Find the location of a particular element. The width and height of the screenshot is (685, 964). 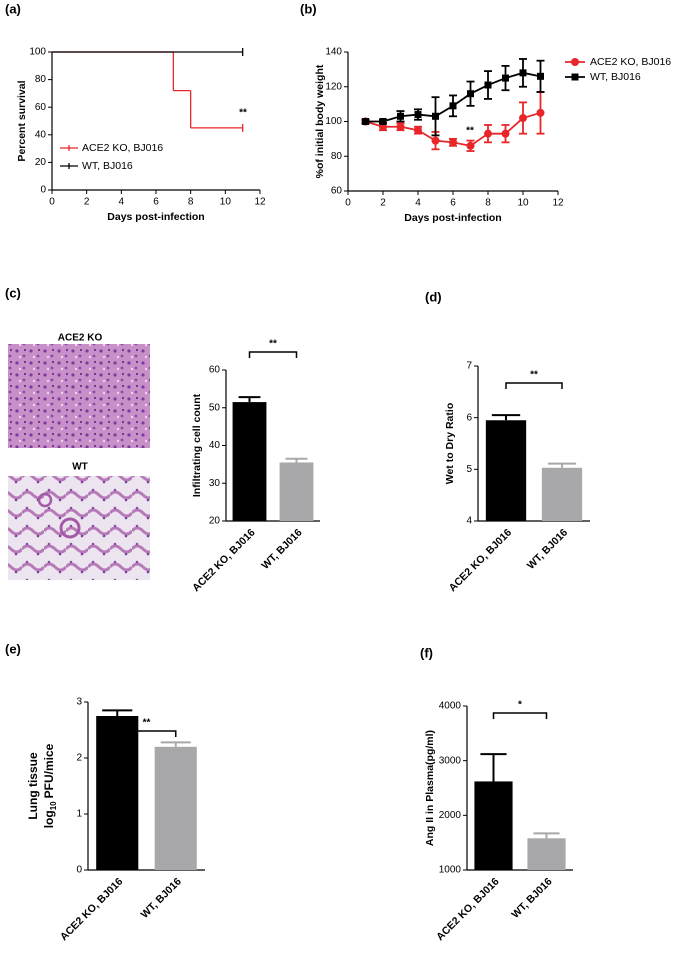

annotation: * is located at coordinates (520, 705).